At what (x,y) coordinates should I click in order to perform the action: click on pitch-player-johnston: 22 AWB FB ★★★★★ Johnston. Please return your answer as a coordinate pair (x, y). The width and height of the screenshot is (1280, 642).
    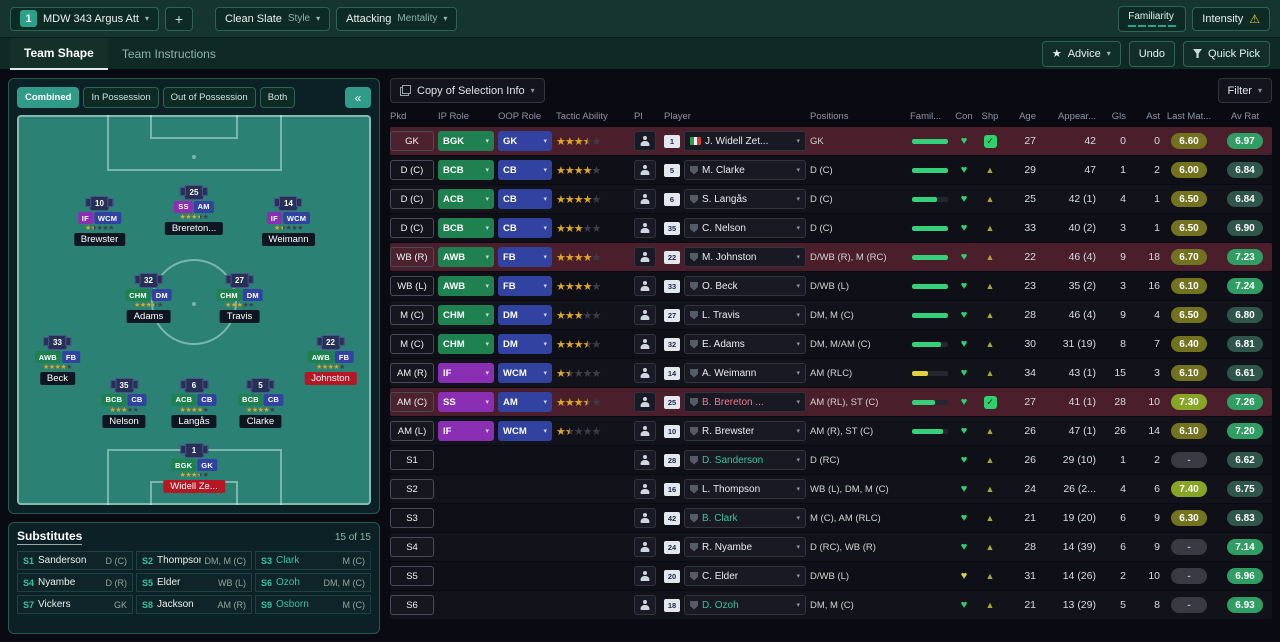
    Looking at the image, I should click on (330, 360).